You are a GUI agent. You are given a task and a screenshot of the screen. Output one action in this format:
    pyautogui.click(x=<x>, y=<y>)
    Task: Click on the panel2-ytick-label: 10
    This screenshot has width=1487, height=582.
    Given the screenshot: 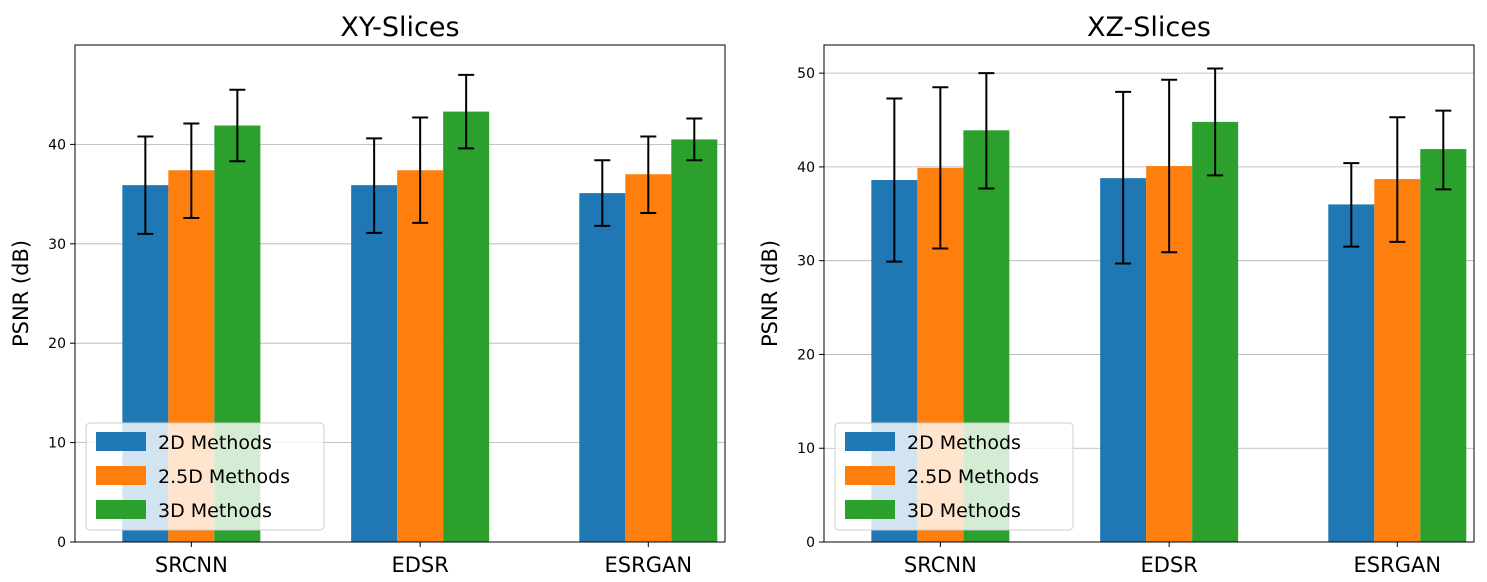 What is the action you would take?
    pyautogui.click(x=806, y=449)
    